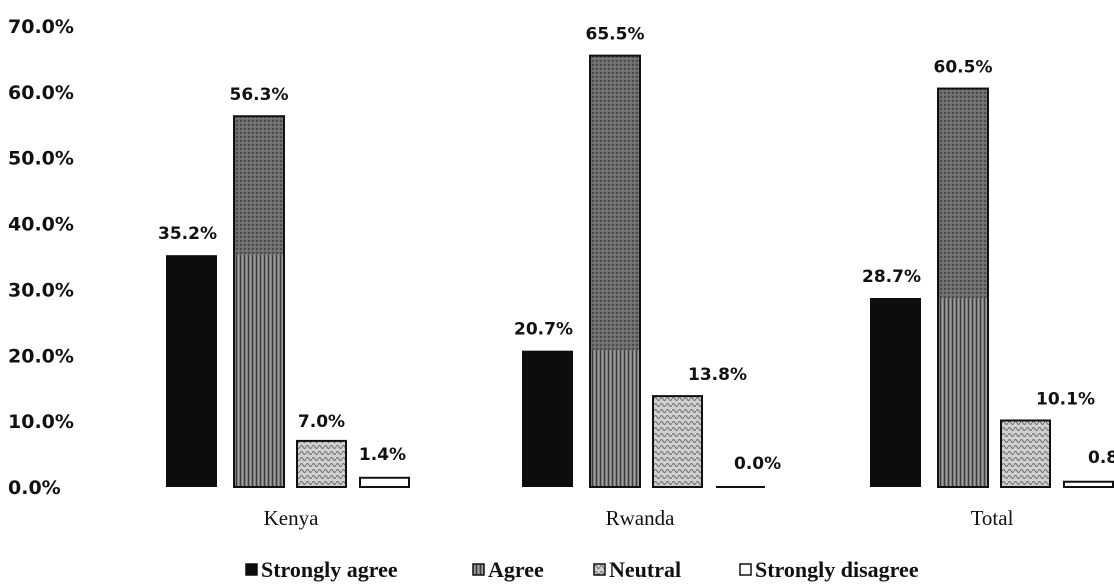  I want to click on y-tick-label: 20.0%, so click(41, 356).